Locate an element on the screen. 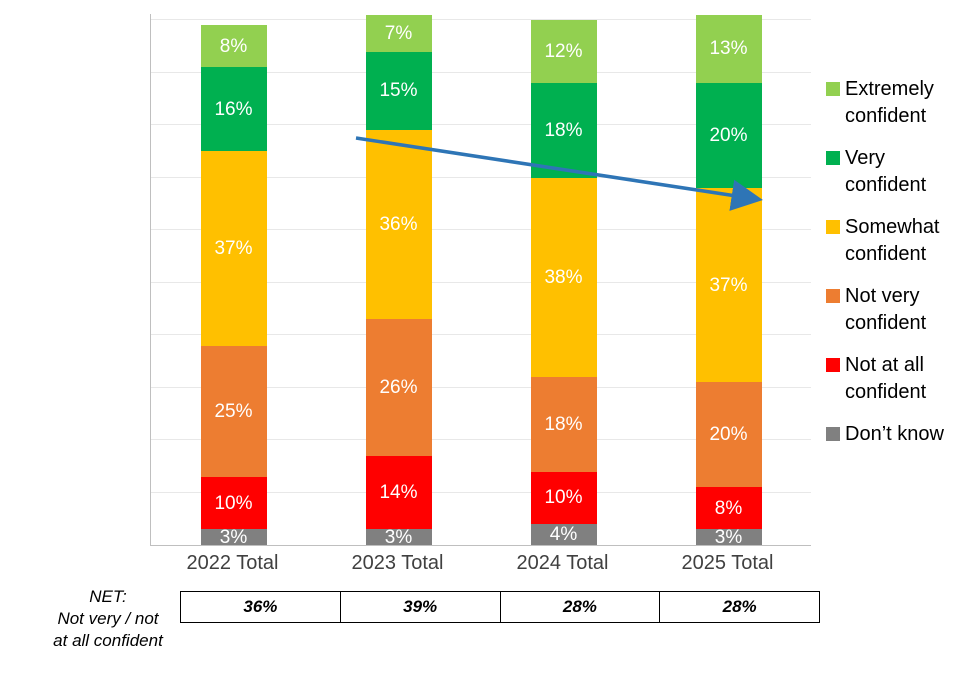 This screenshot has width=980, height=686. bar-segment-not-very-confident: 25% is located at coordinates (233, 411).